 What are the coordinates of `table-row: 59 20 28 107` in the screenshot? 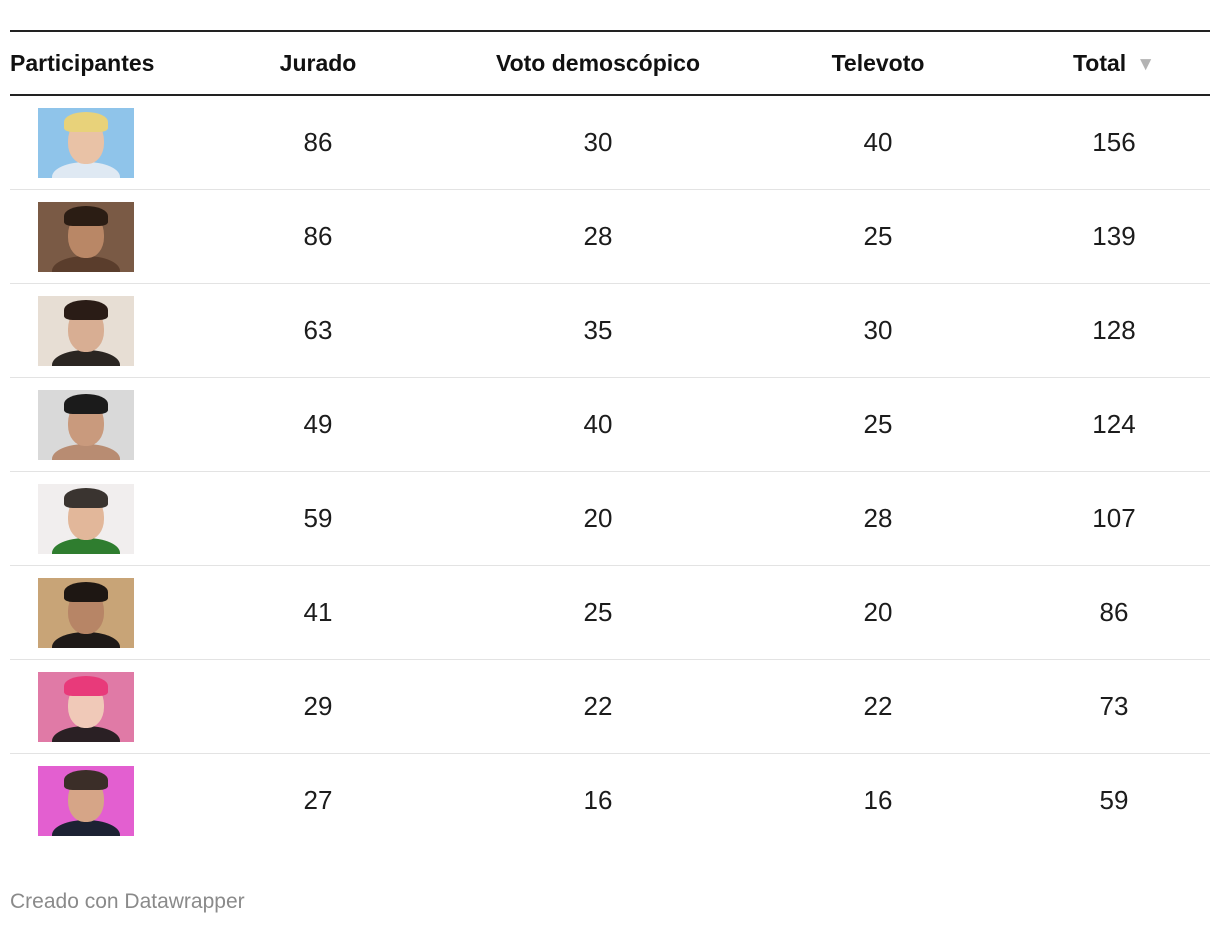 It's located at (610, 518).